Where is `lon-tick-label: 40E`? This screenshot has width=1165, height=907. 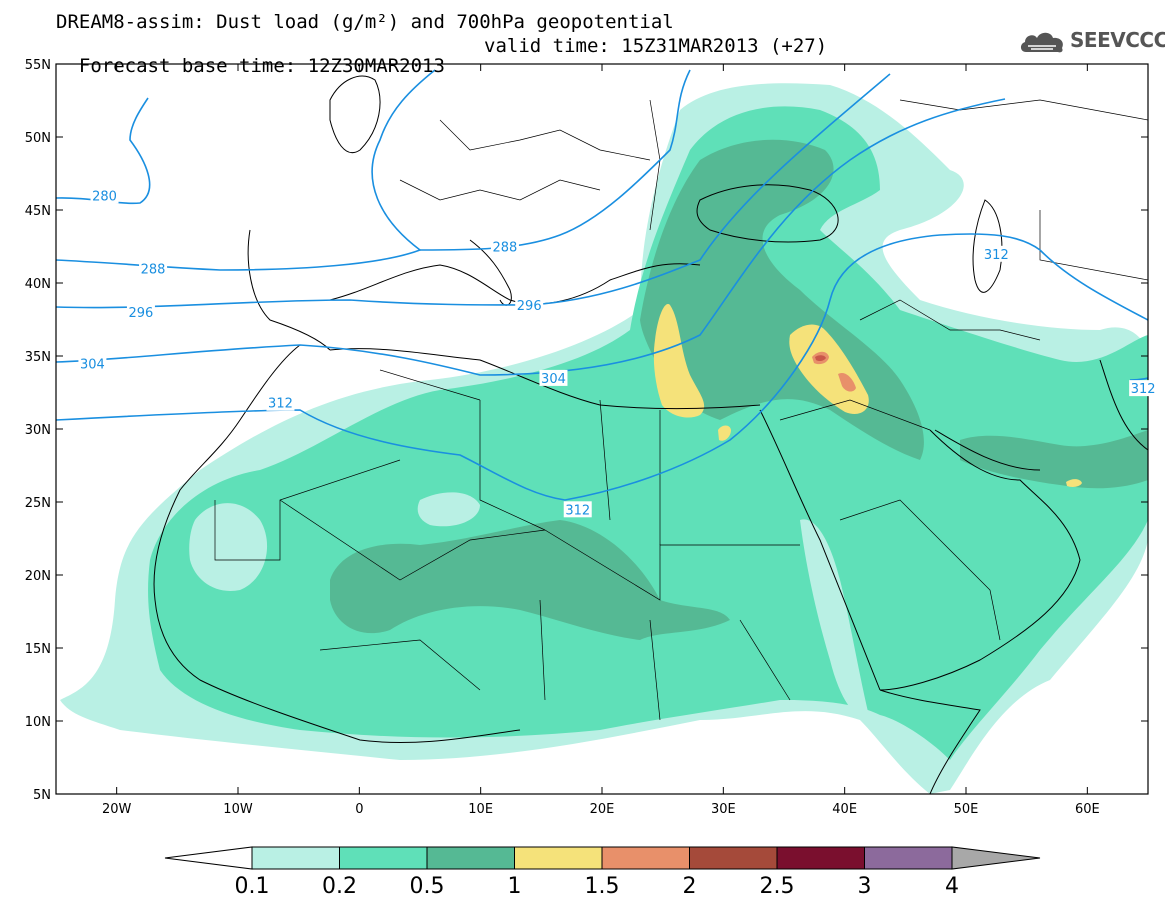 lon-tick-label: 40E is located at coordinates (844, 809).